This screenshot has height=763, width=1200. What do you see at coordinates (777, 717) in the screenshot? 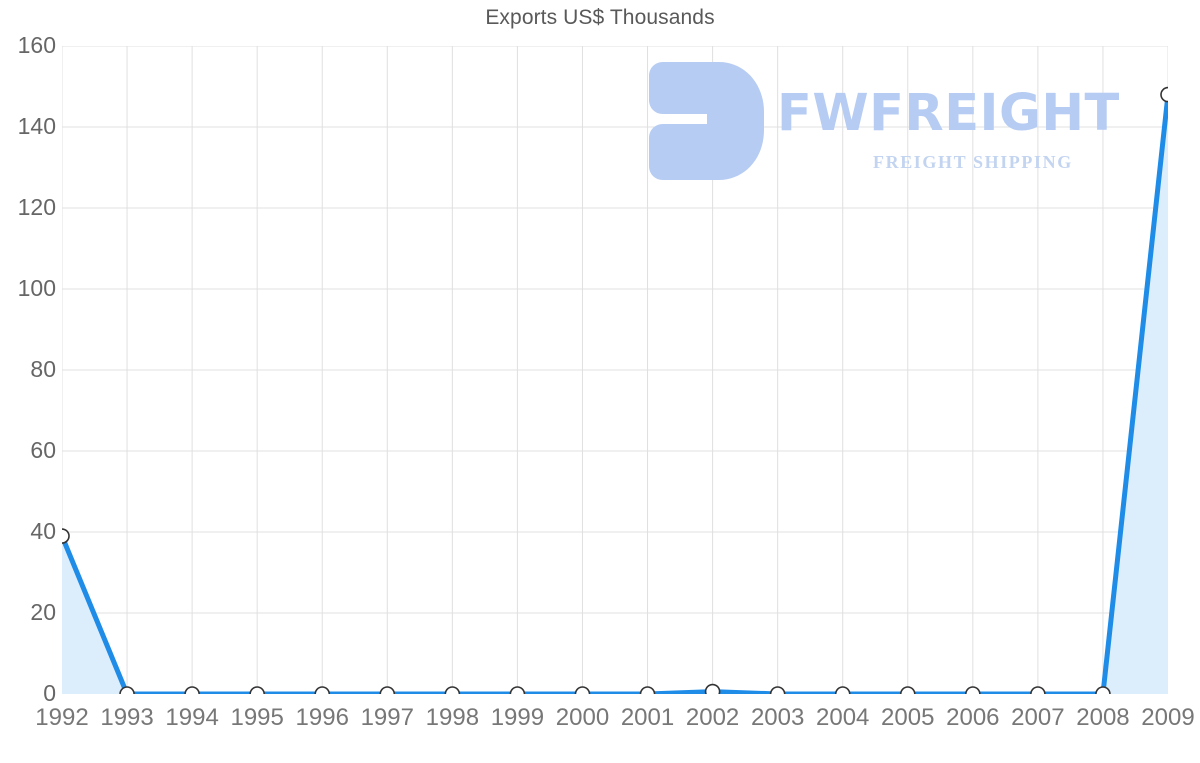
I see `x-axis-tick-label: 2003` at bounding box center [777, 717].